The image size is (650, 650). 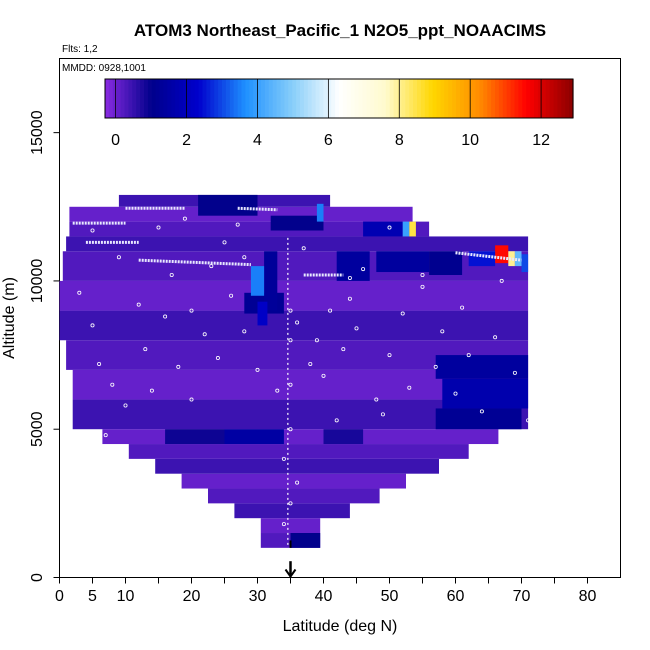 I want to click on colorbar-tick-label: 2, so click(x=186, y=140).